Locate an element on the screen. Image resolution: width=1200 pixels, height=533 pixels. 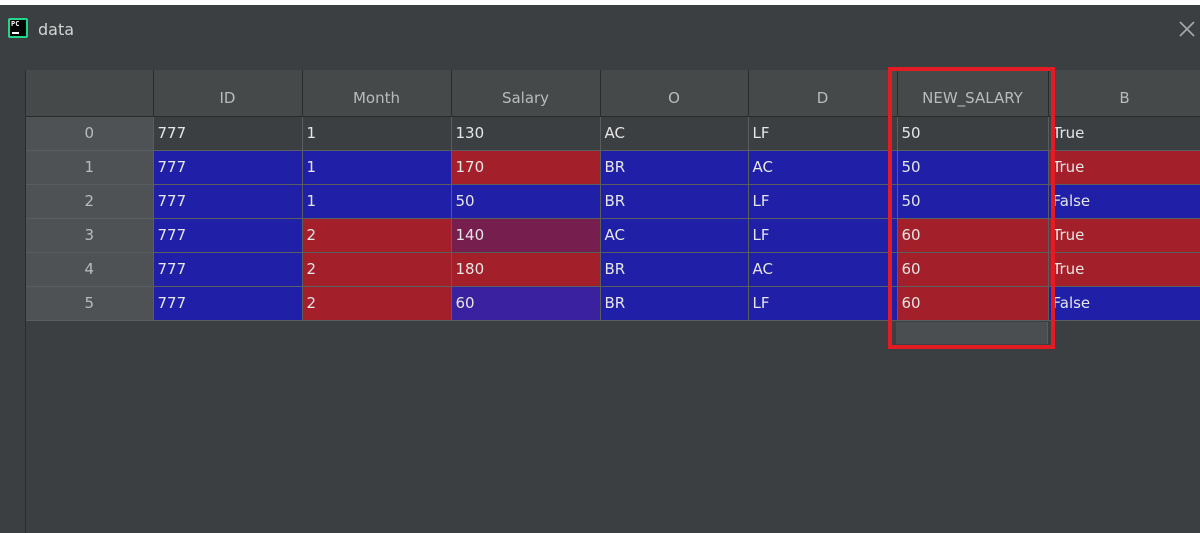
row-index: 4 is located at coordinates (90, 269).